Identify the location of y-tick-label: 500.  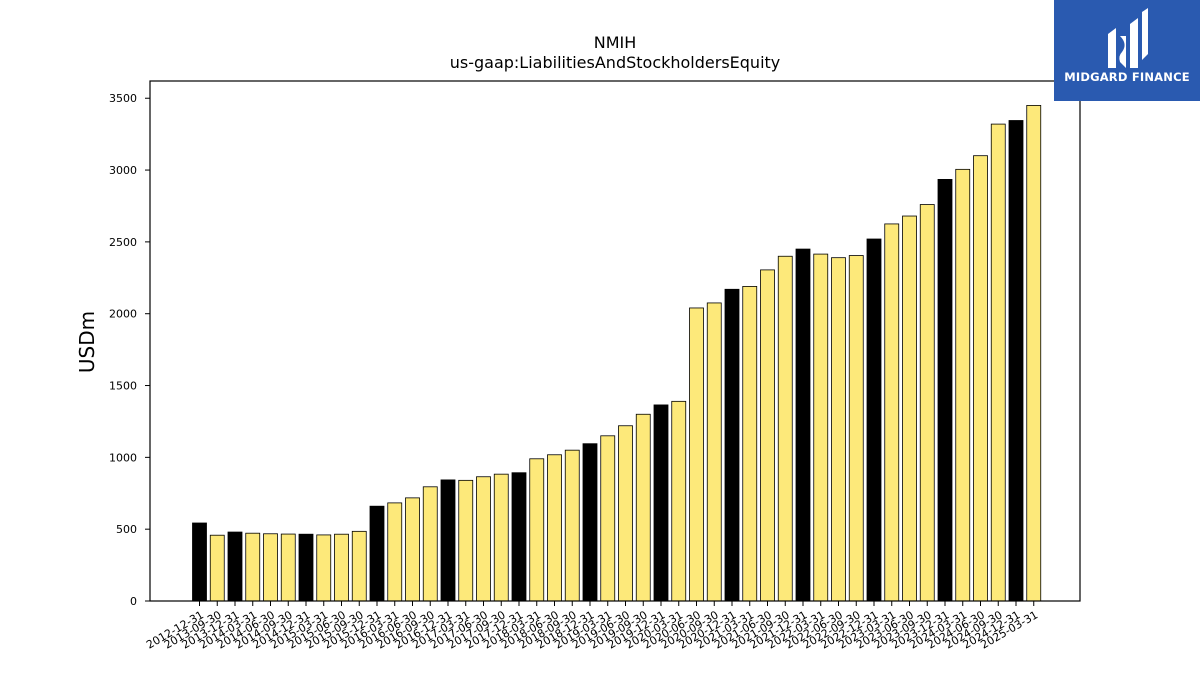
(126, 529).